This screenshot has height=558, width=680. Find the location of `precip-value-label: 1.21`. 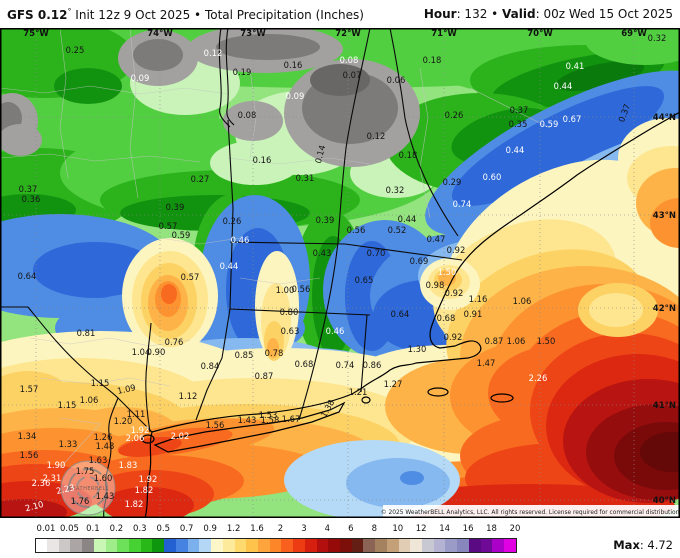

precip-value-label: 1.21 is located at coordinates (358, 392).